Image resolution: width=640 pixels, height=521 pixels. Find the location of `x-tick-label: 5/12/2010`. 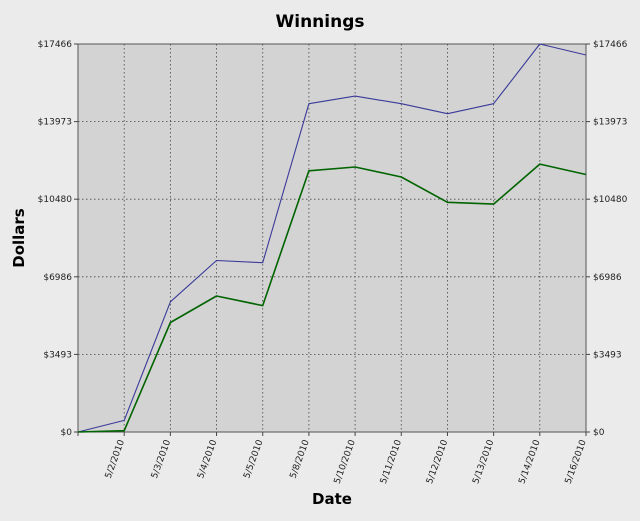

x-tick-label: 5/12/2010 is located at coordinates (437, 461).